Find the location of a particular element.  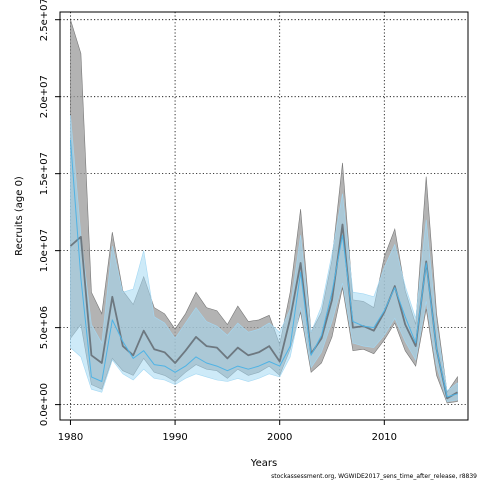

y-tick-label: 1.0e+07 is located at coordinates (44, 250).